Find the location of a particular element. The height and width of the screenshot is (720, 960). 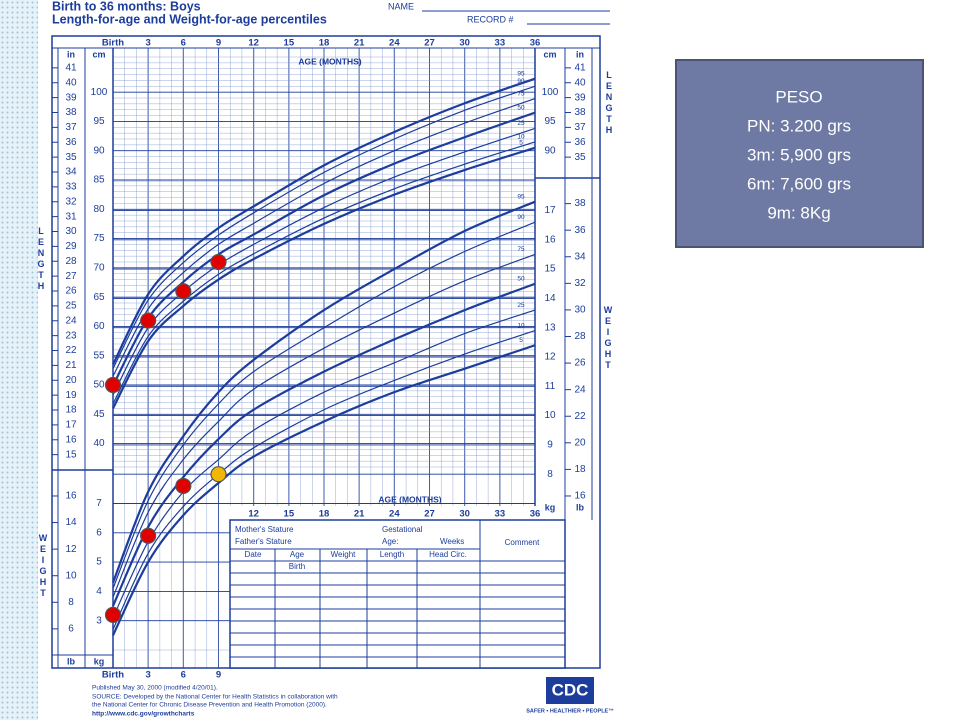

y-tick-label: 12 is located at coordinates (550, 357).